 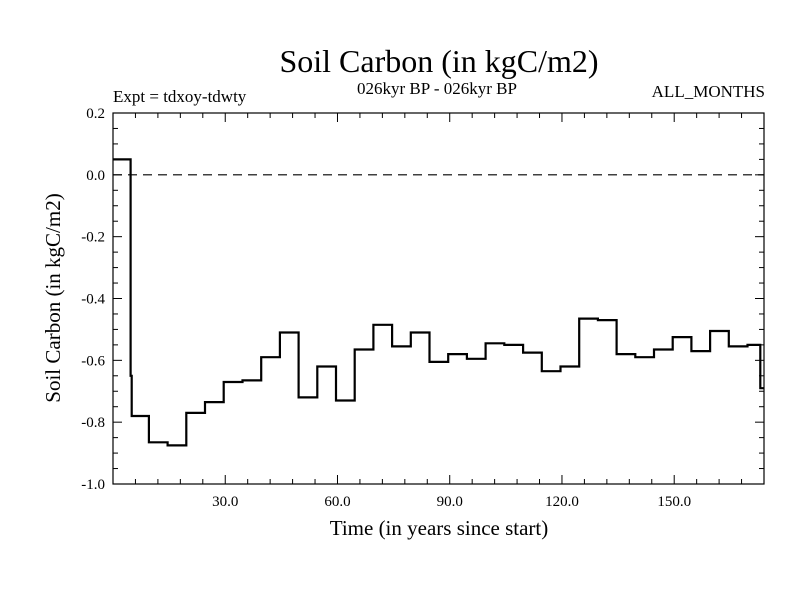 What do you see at coordinates (93, 361) in the screenshot?
I see `y-tick-label: -0.6` at bounding box center [93, 361].